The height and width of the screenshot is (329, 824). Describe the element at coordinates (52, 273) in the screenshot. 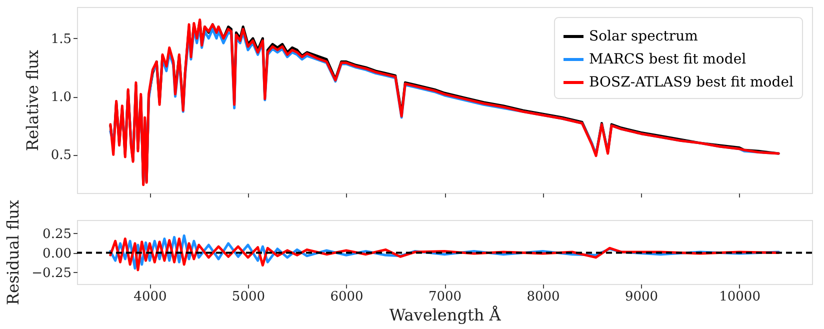

I see `y-tick-label: −0.25` at that location.